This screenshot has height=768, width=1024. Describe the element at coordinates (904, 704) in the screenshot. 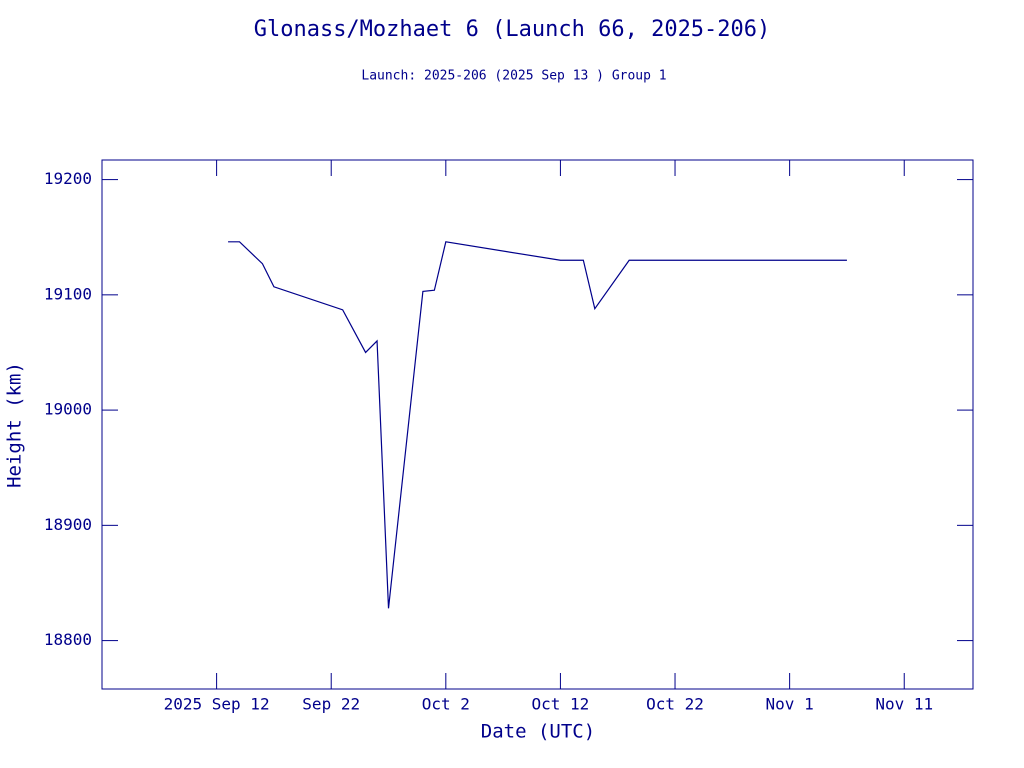

I see `x-tick-label: Nov 11` at that location.